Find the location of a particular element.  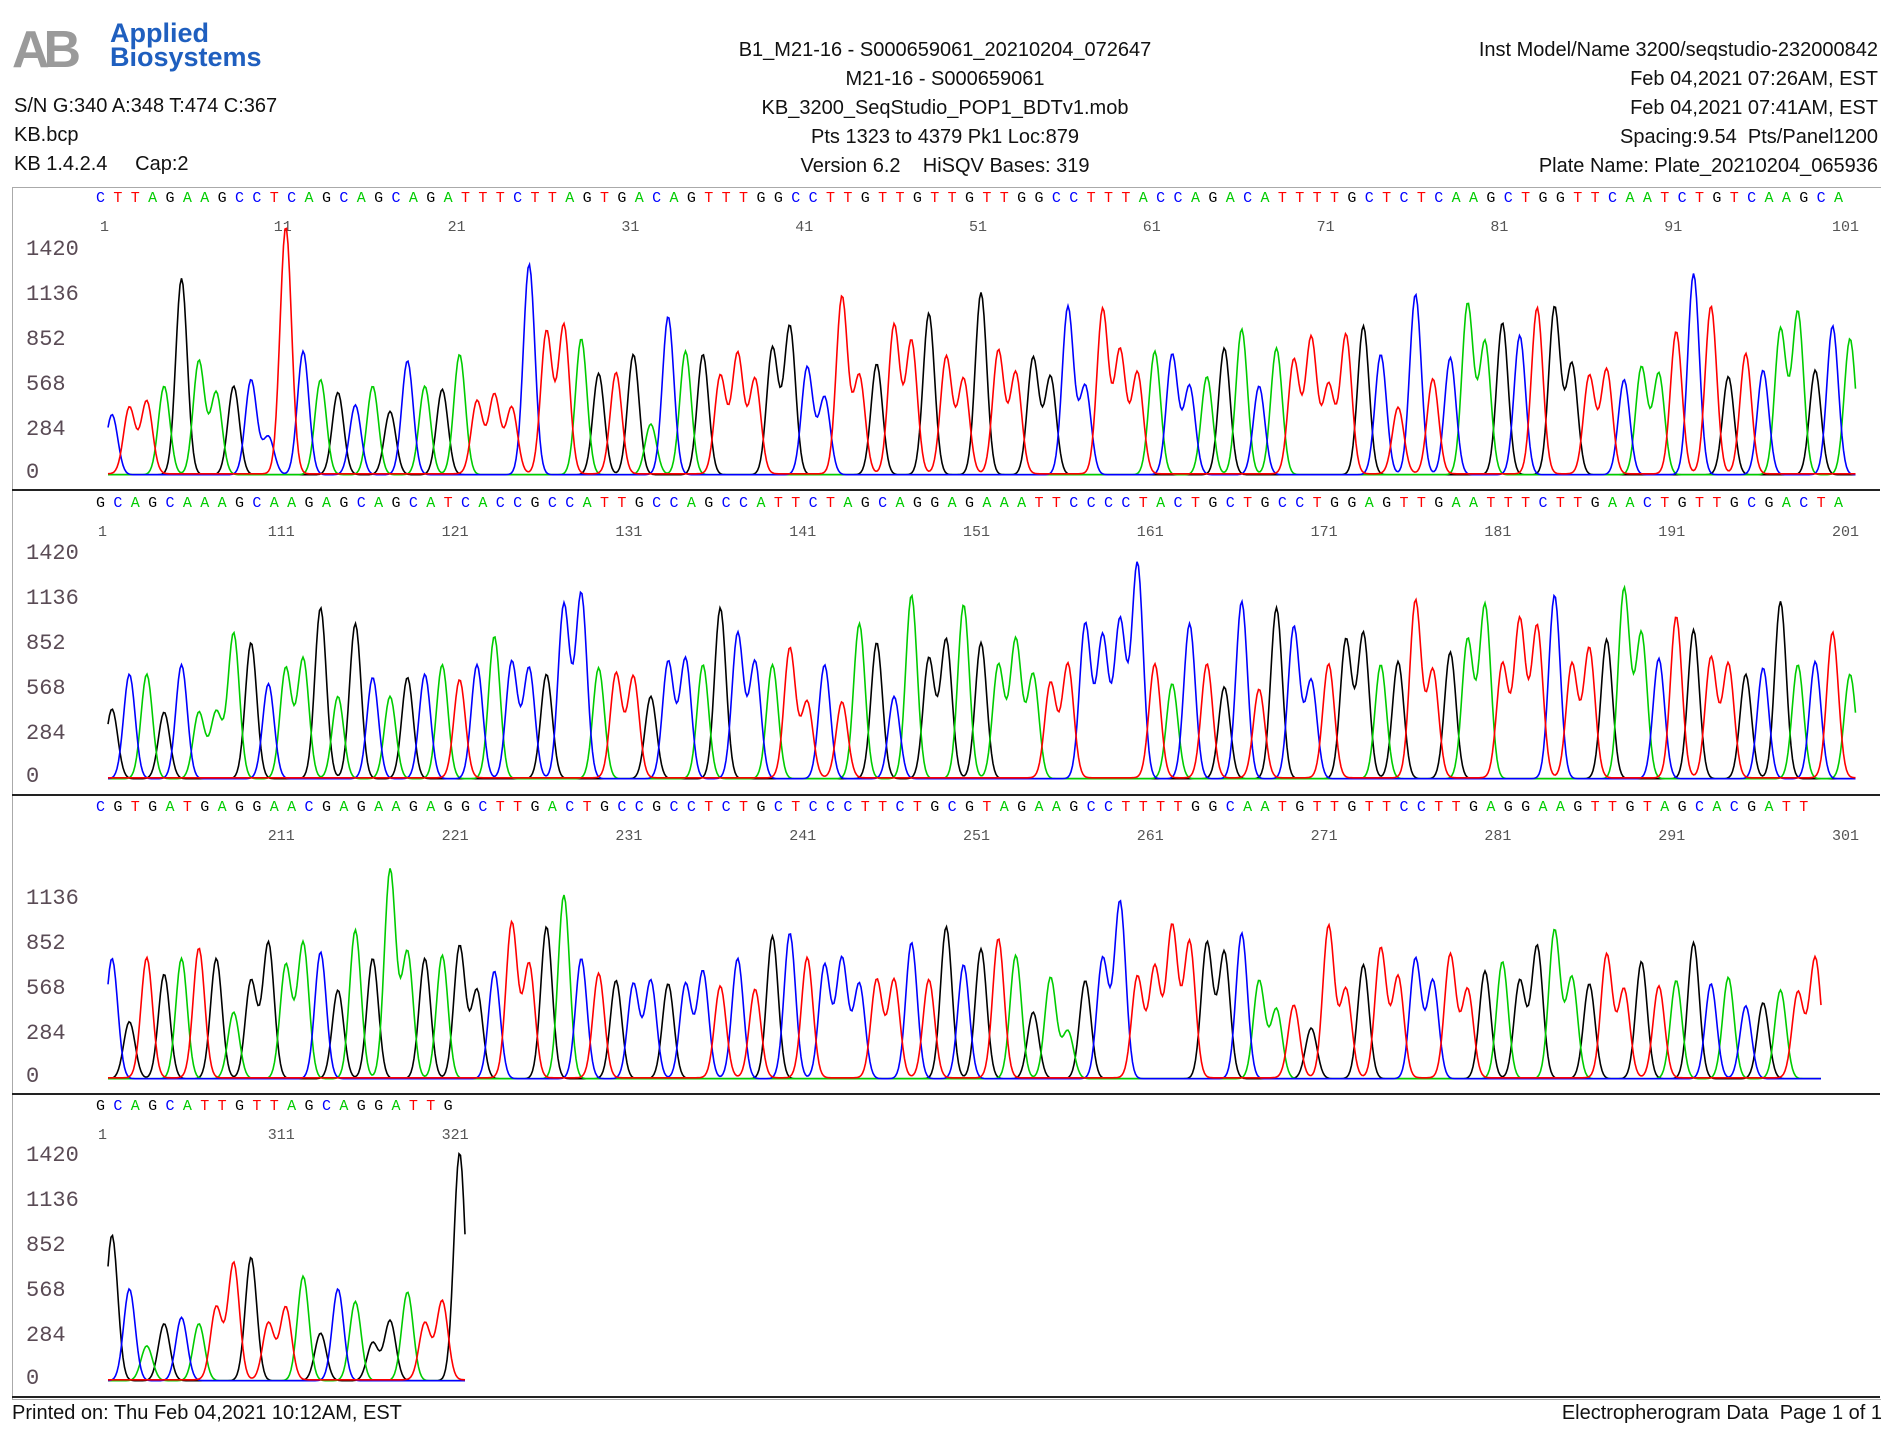

sample-name: M21-16 - S000659061 is located at coordinates (945, 79).